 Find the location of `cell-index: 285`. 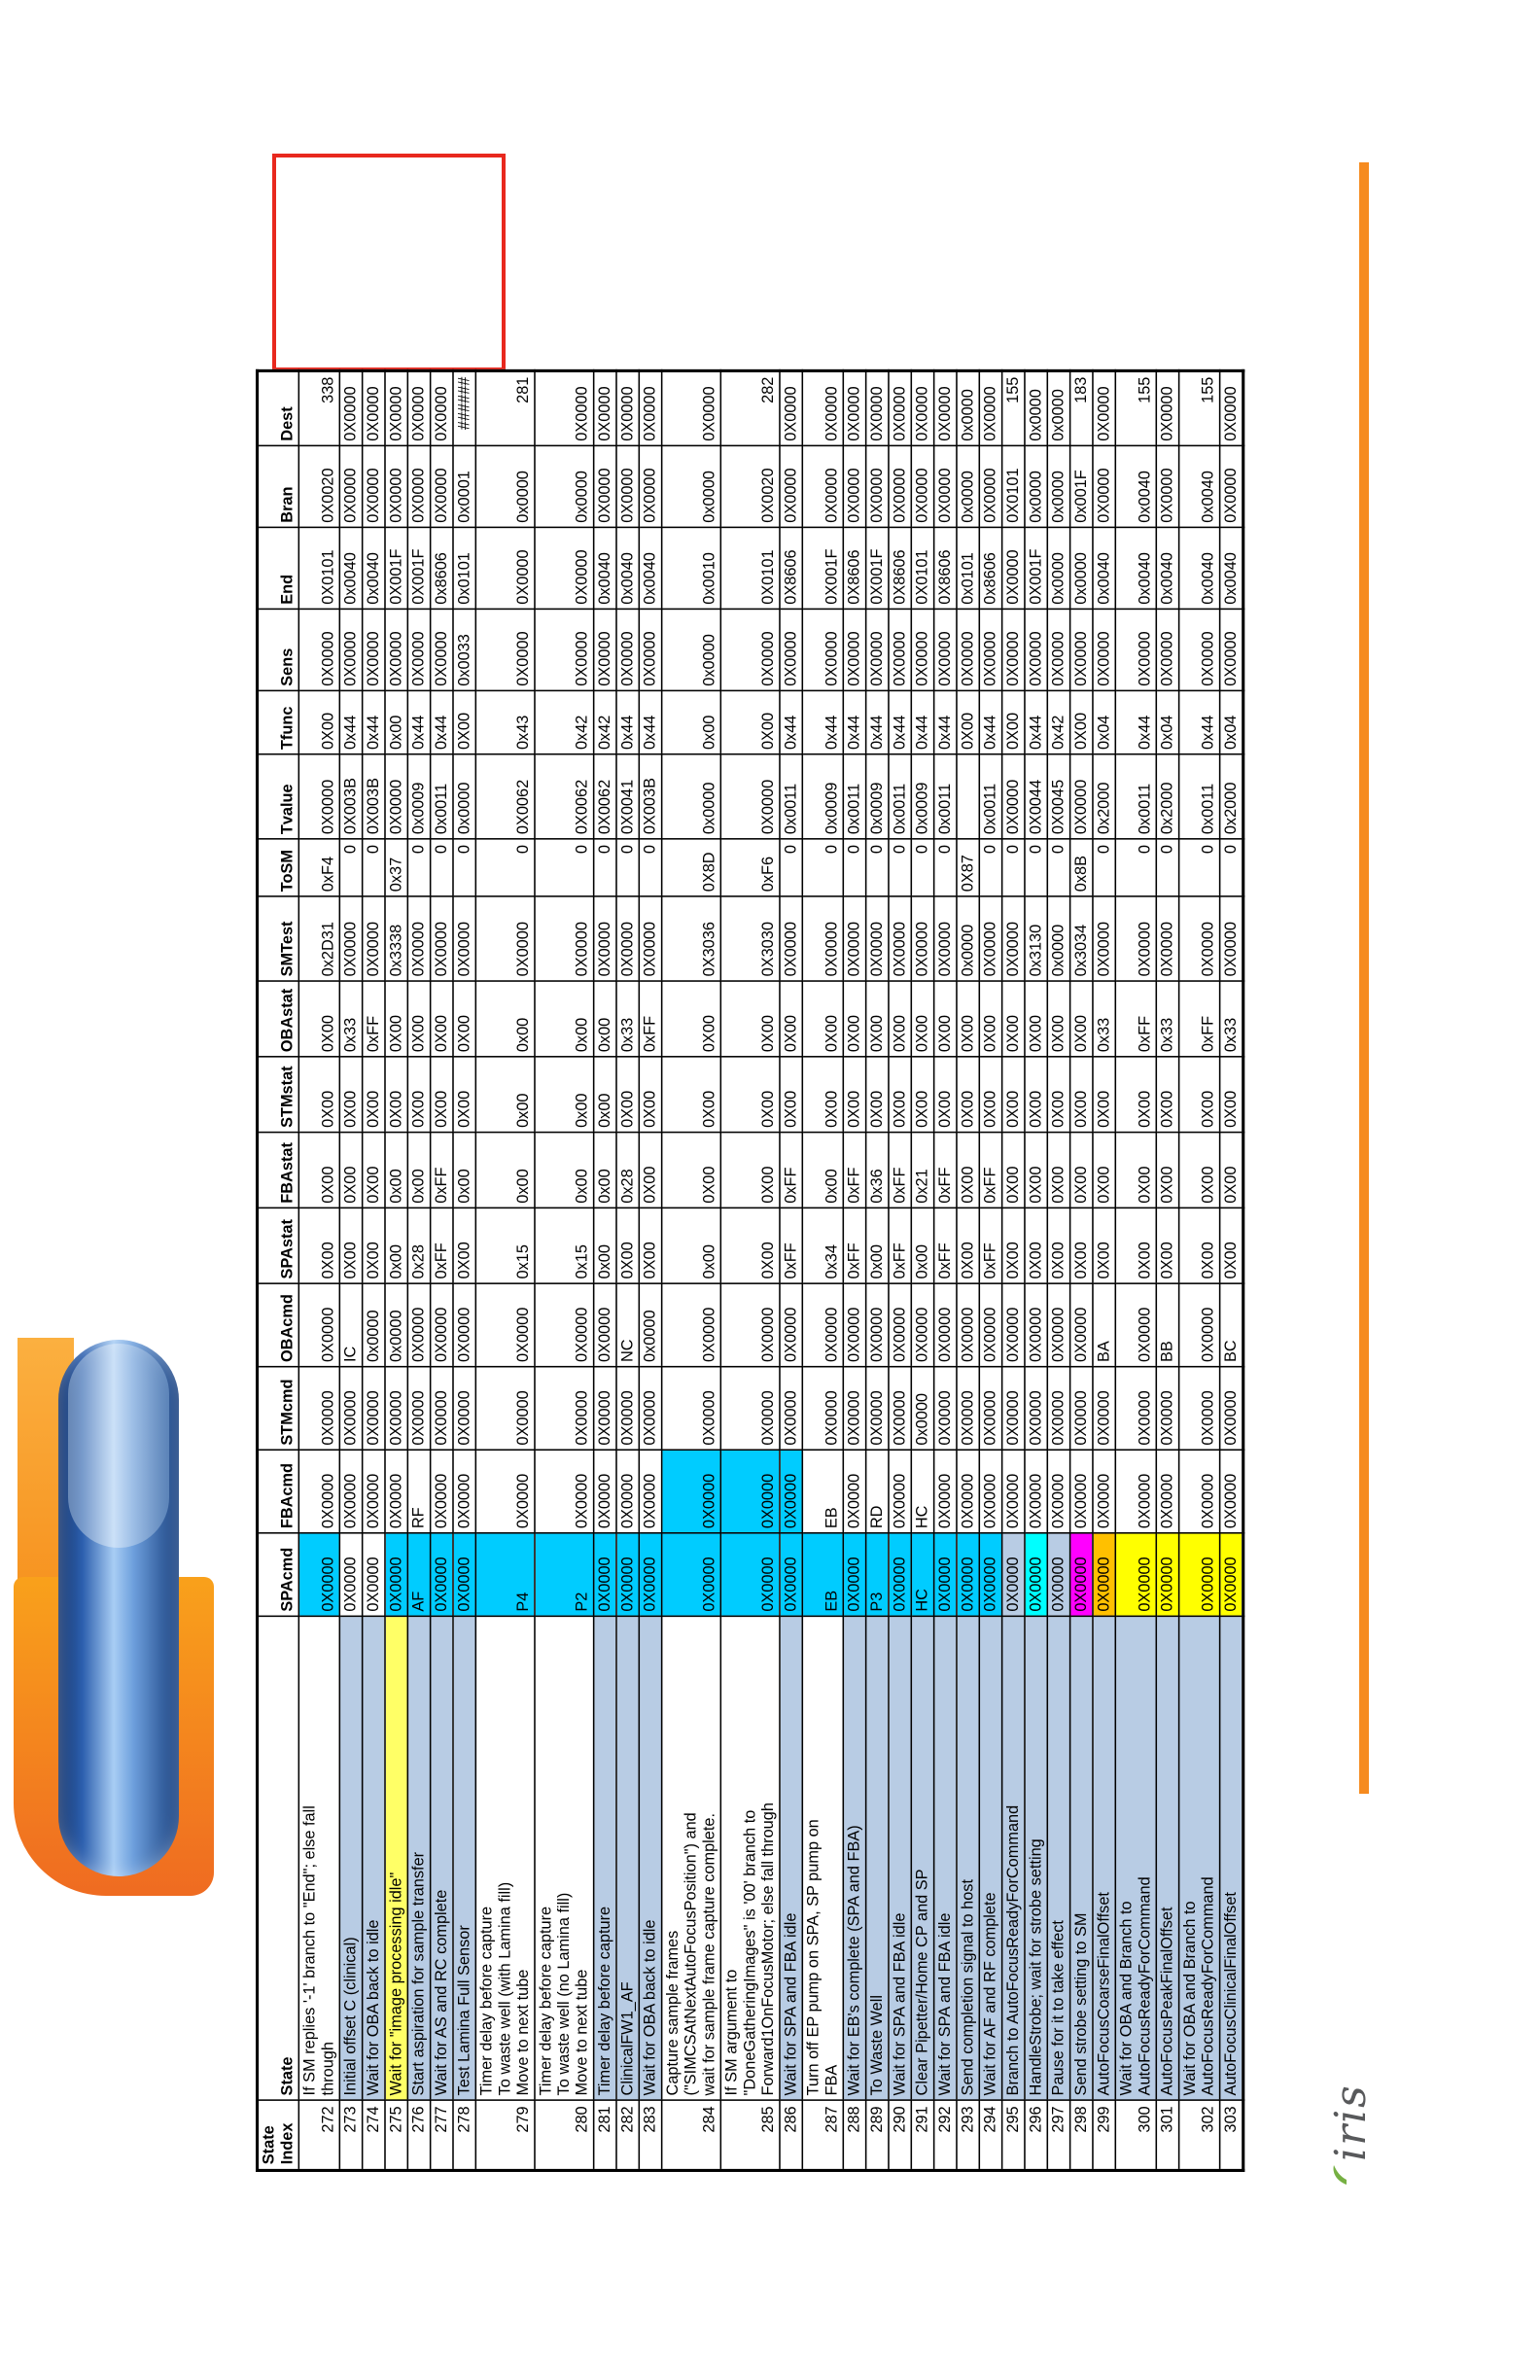

cell-index: 285 is located at coordinates (750, 2135).